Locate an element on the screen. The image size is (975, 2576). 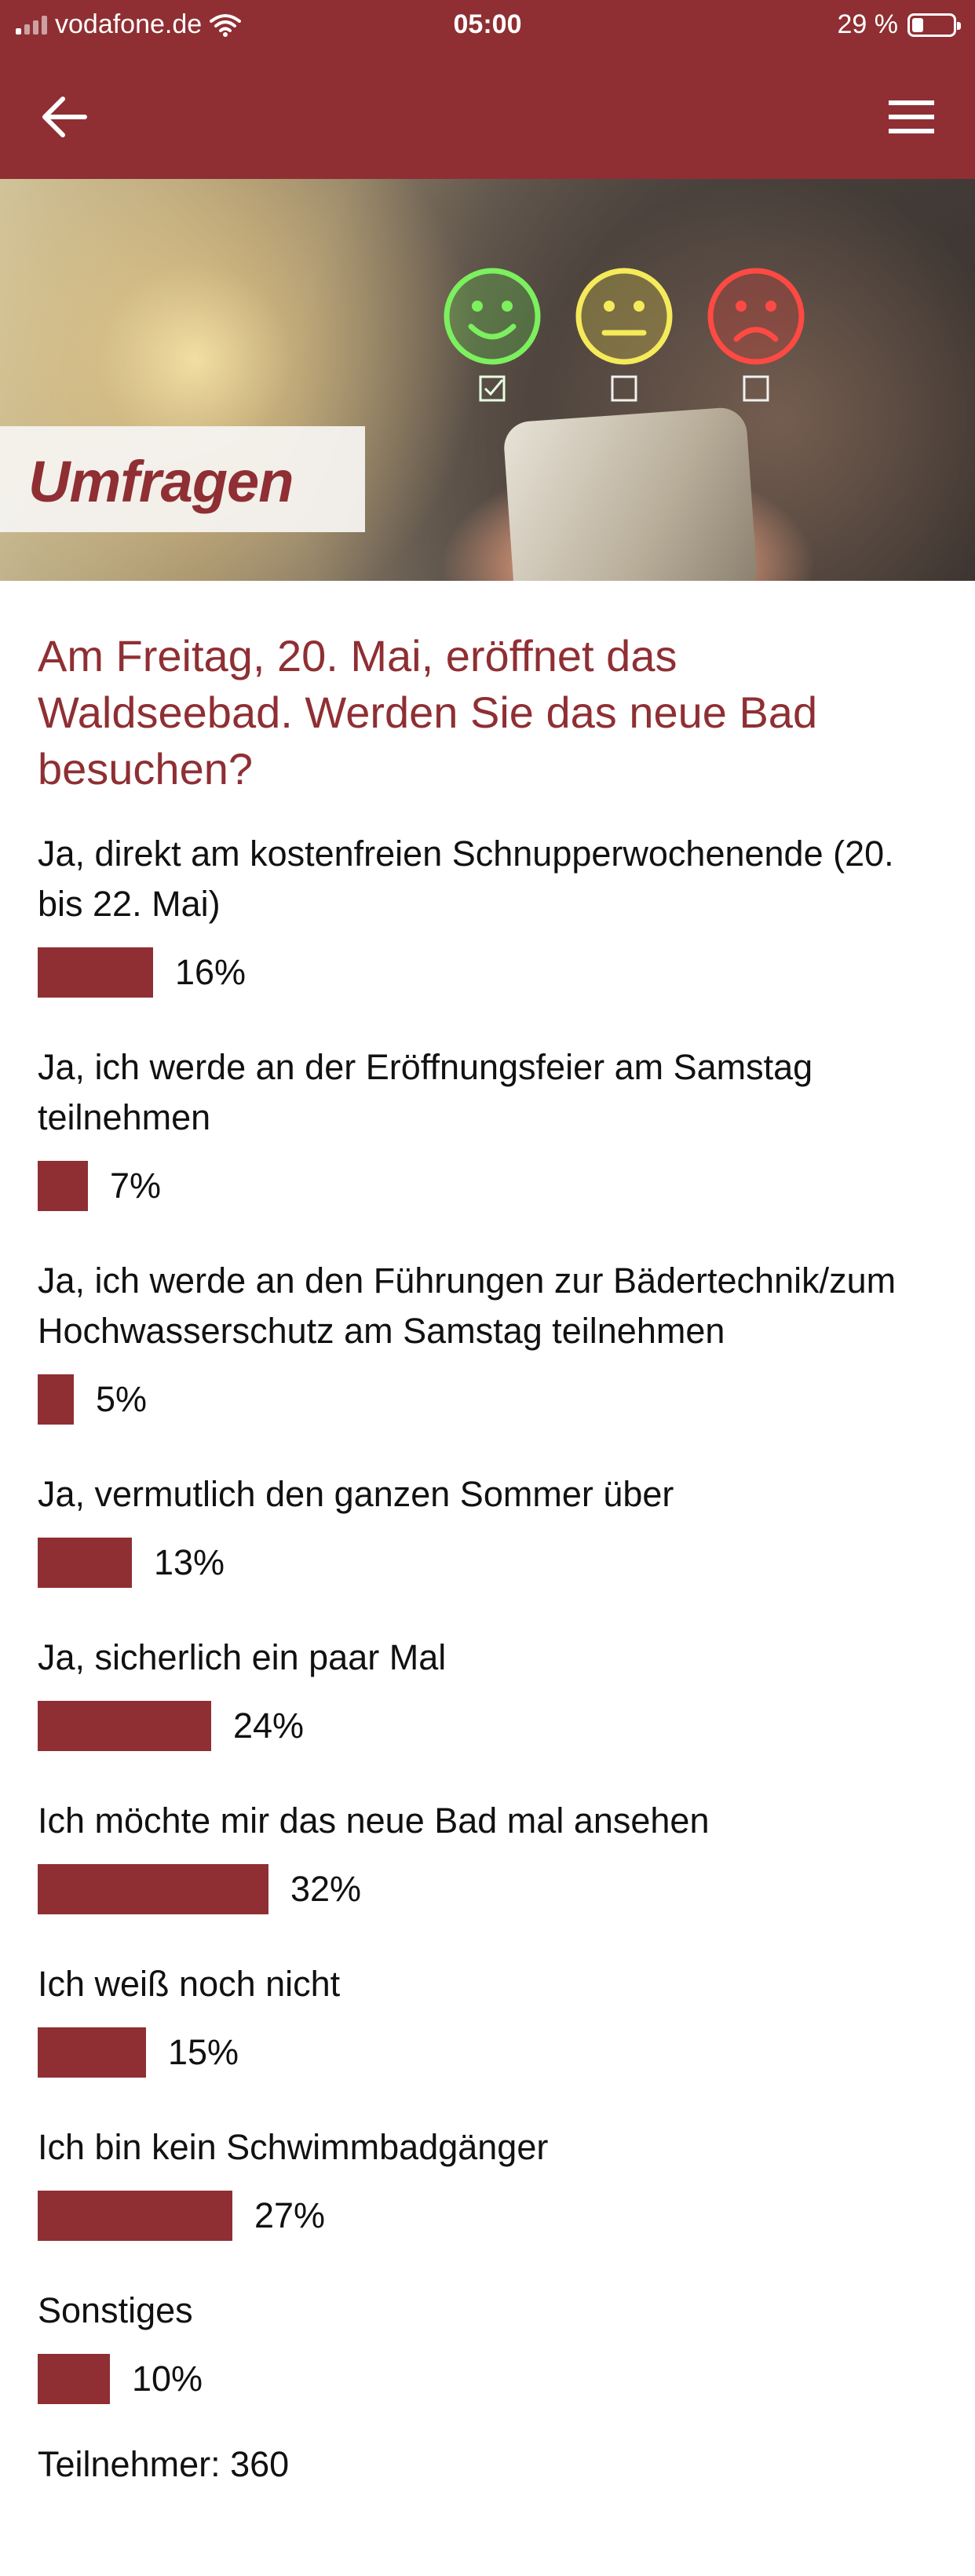
status-left: vodafone.de is located at coordinates (129, 24).